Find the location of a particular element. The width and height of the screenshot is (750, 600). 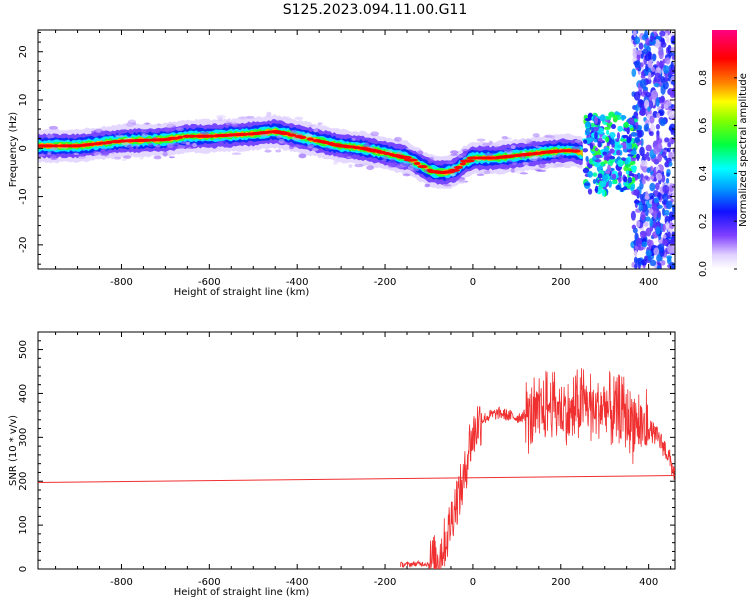

snr-series-line is located at coordinates (537, 468).